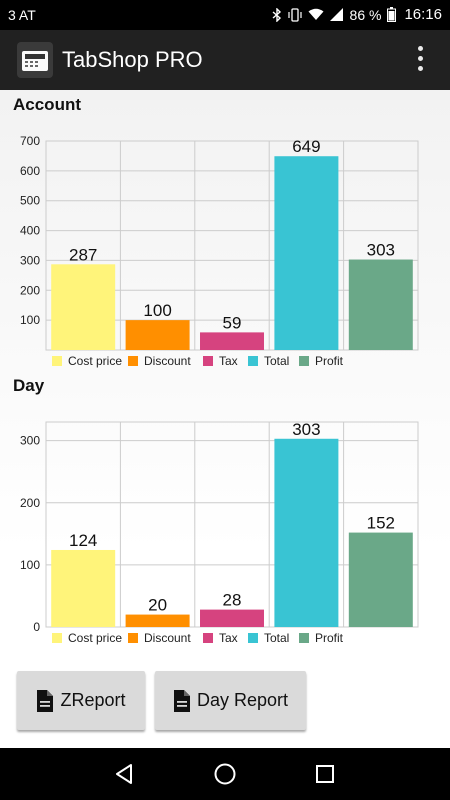  I want to click on back-icon, so click(125, 774).